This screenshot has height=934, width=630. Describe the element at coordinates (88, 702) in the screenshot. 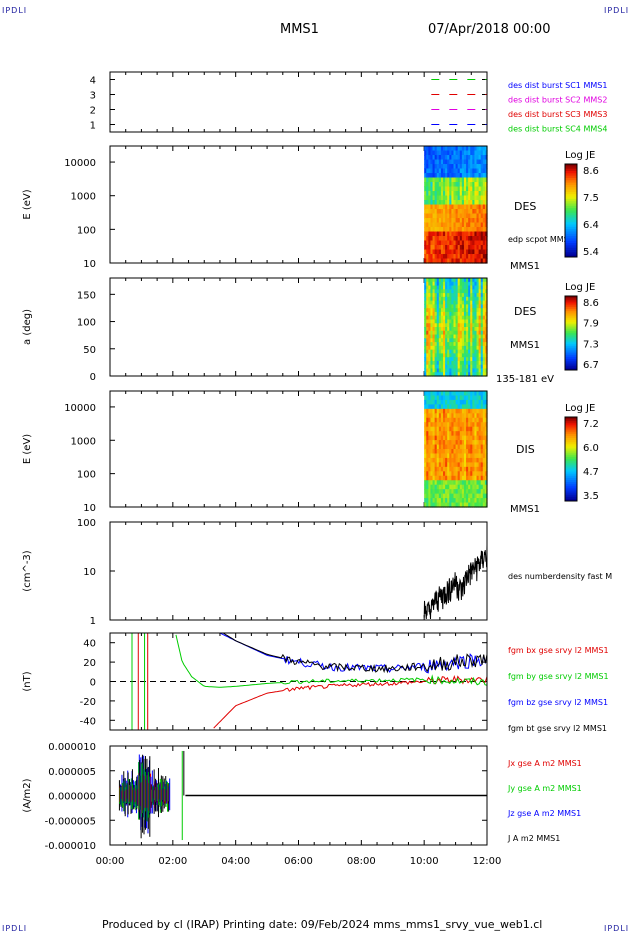

I see `y-tick-label: -20` at that location.